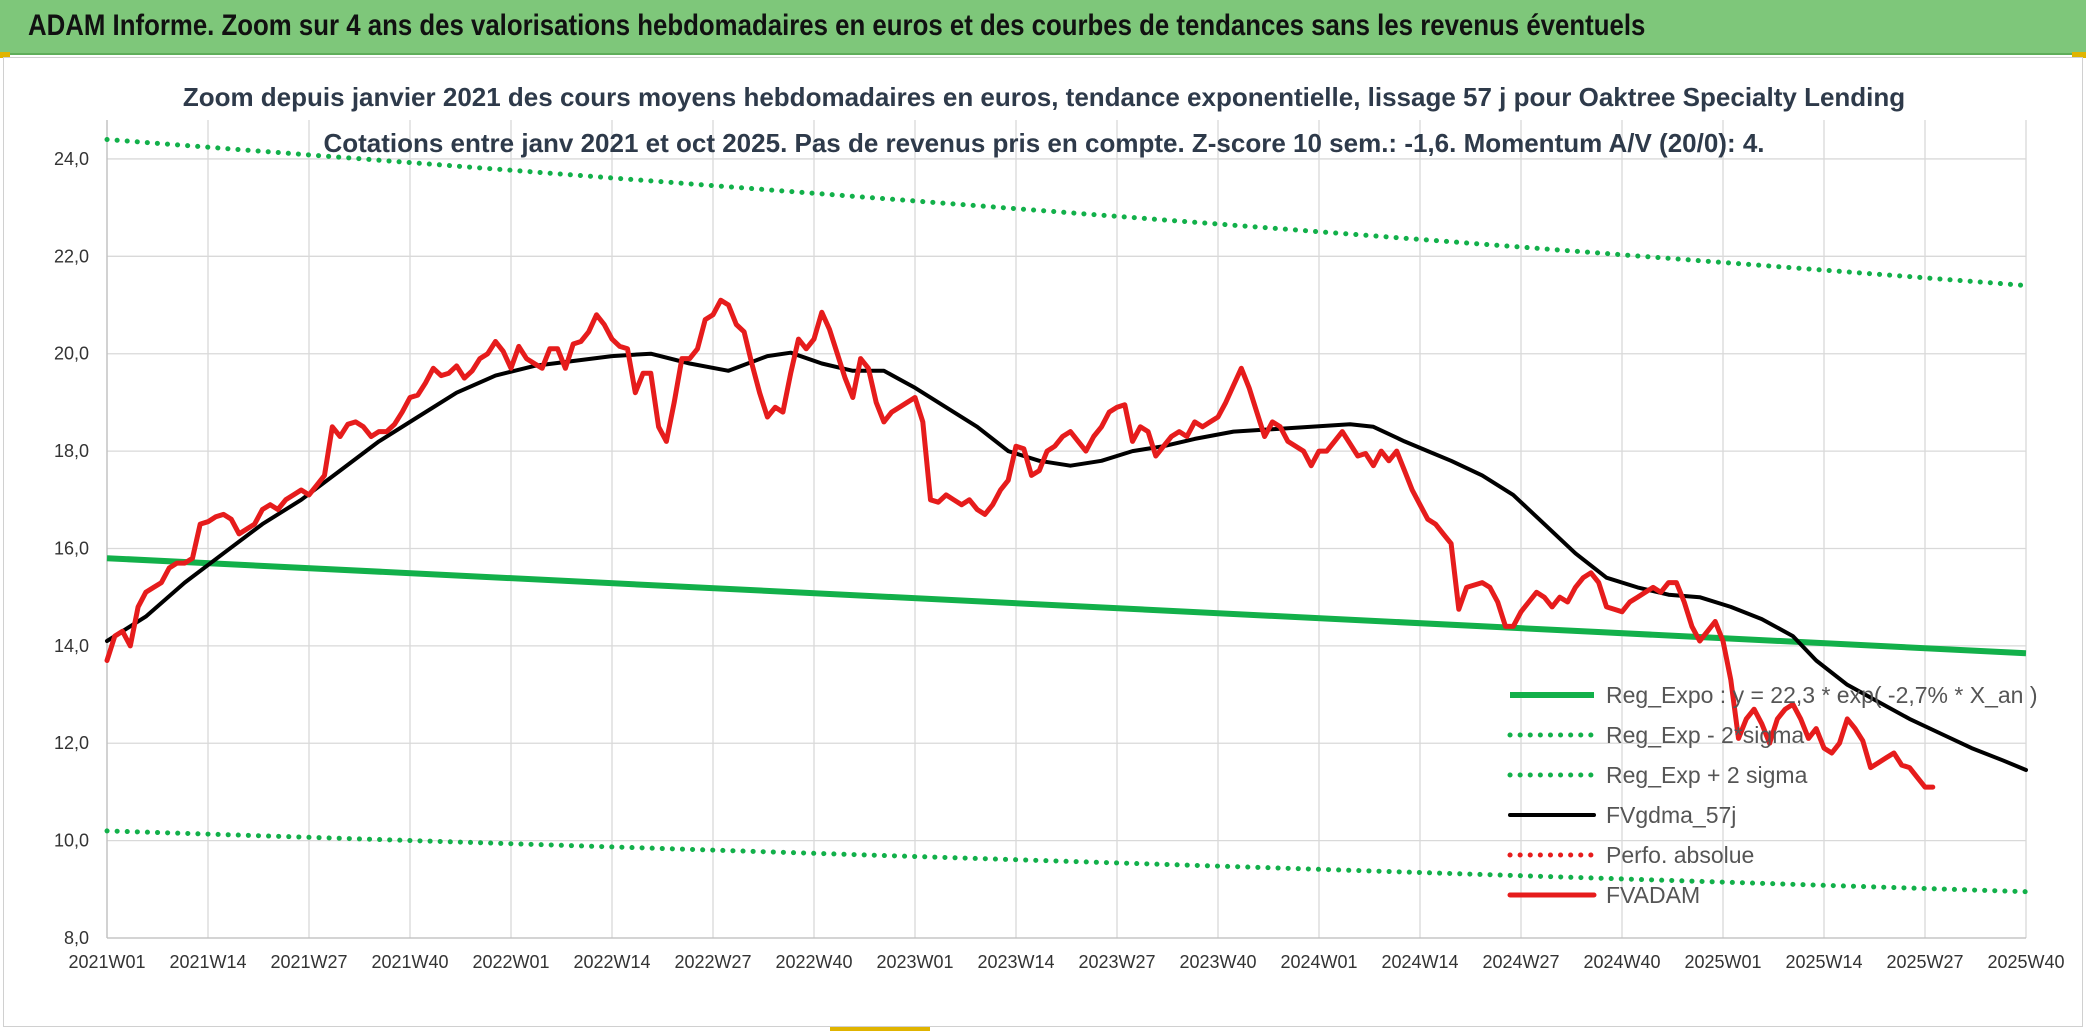 Image resolution: width=2086 pixels, height=1031 pixels. What do you see at coordinates (409, 962) in the screenshot?
I see `x-tick-label: 2021W40` at bounding box center [409, 962].